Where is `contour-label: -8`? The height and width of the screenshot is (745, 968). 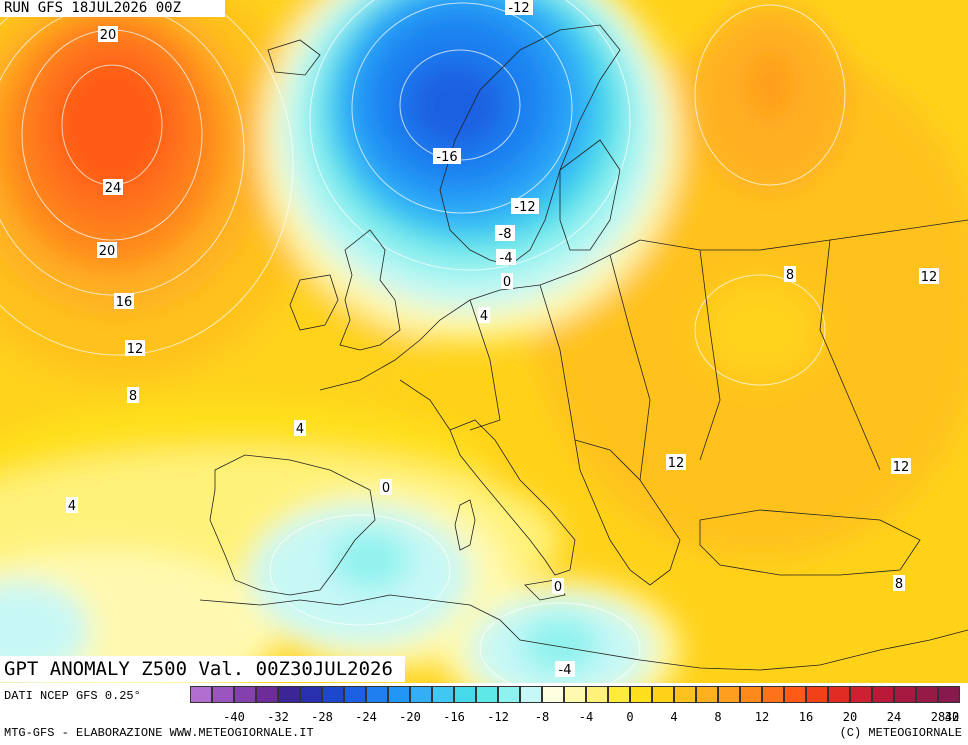 contour-label: -8 is located at coordinates (505, 233).